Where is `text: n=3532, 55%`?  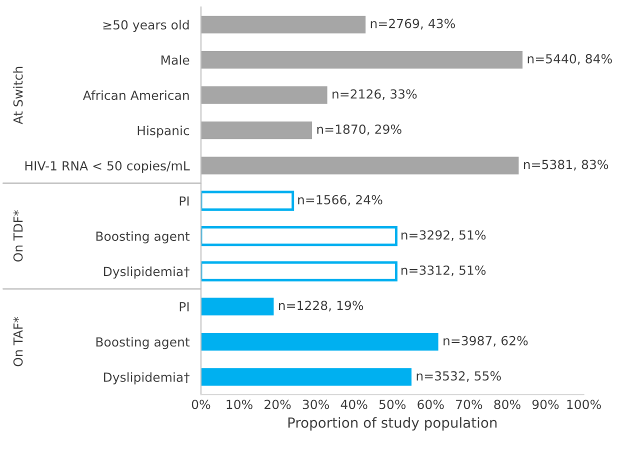
text: n=3532, 55% is located at coordinates (458, 376).